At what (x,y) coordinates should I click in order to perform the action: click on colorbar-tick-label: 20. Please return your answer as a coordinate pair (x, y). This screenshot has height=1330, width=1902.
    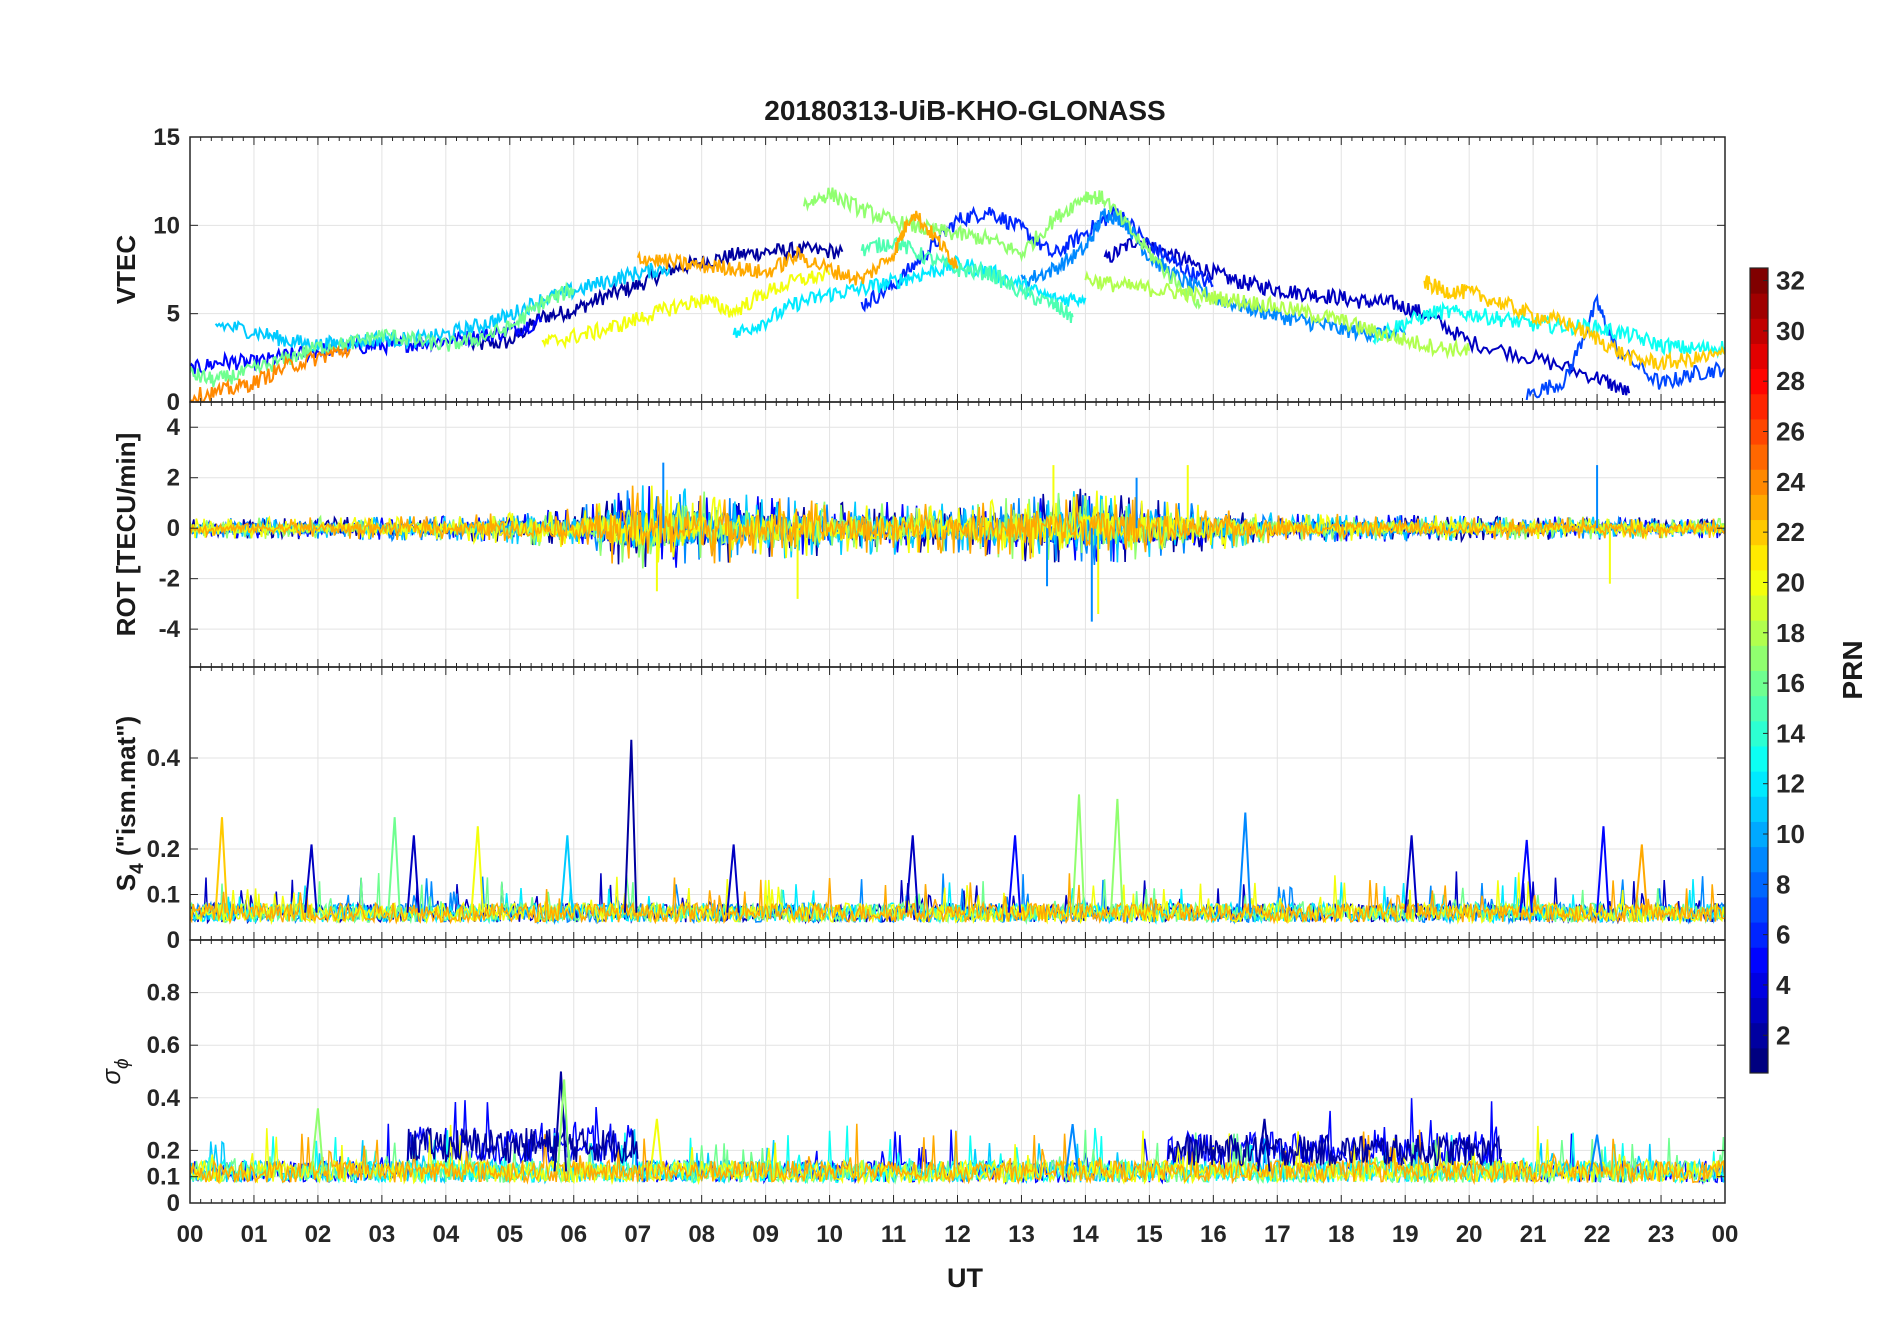
    Looking at the image, I should click on (1790, 582).